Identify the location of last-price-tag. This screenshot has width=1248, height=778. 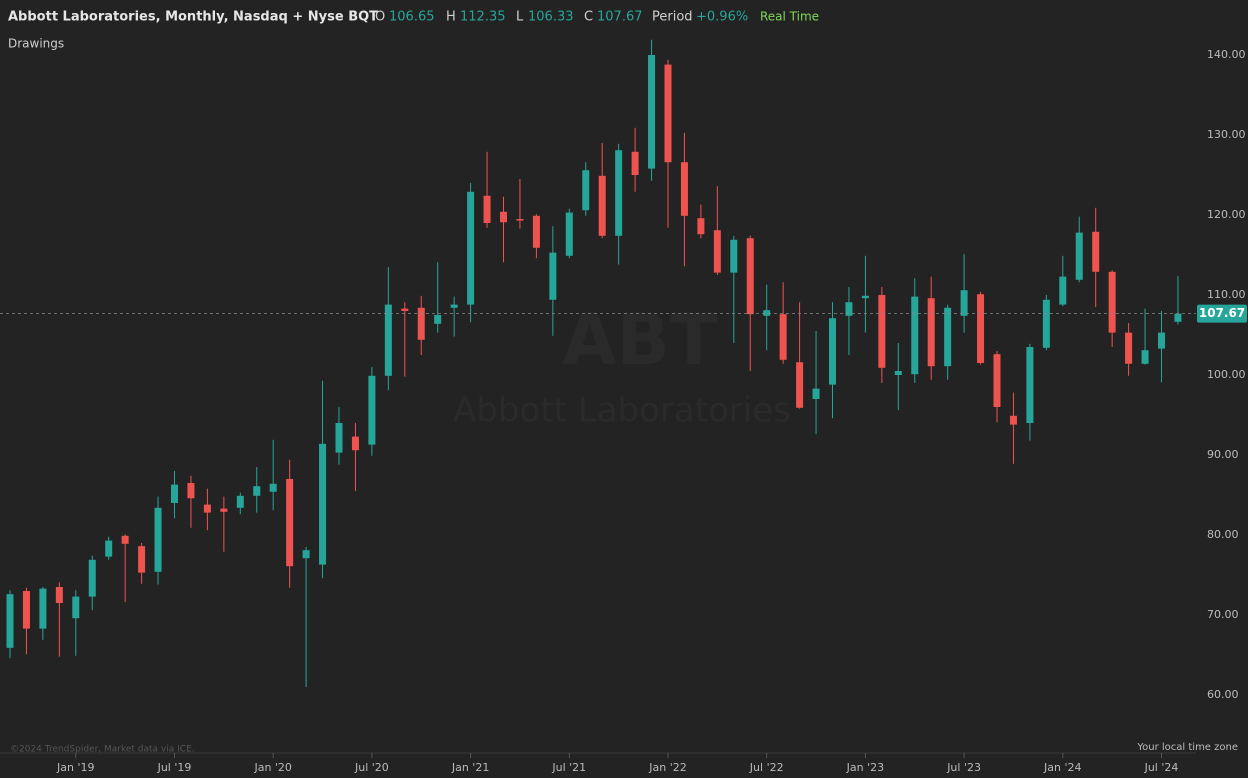
(1222, 313).